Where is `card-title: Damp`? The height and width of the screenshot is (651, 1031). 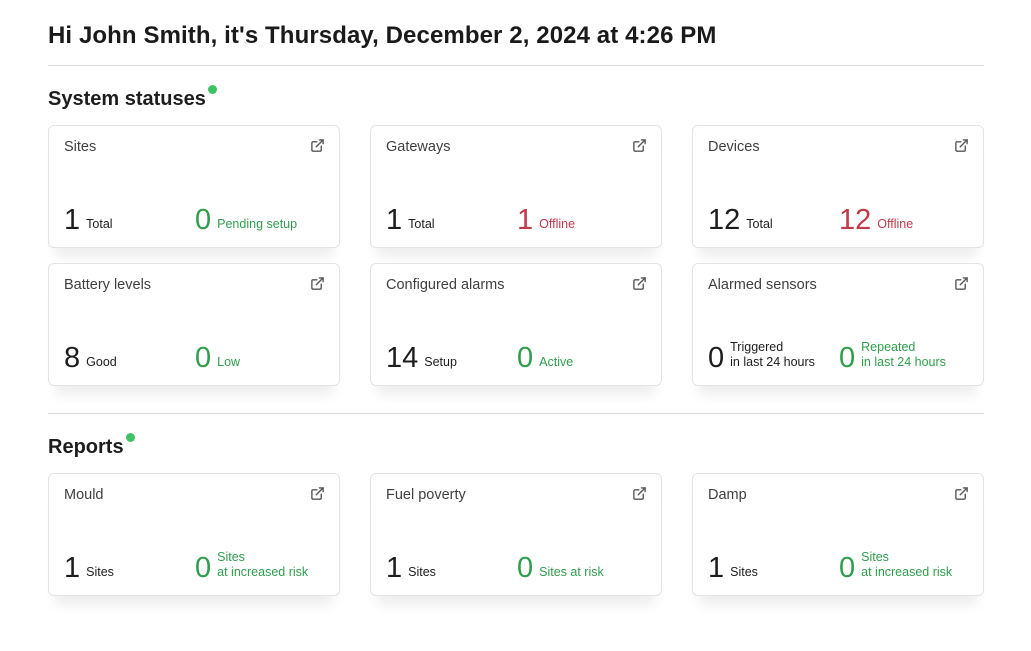
card-title: Damp is located at coordinates (727, 495).